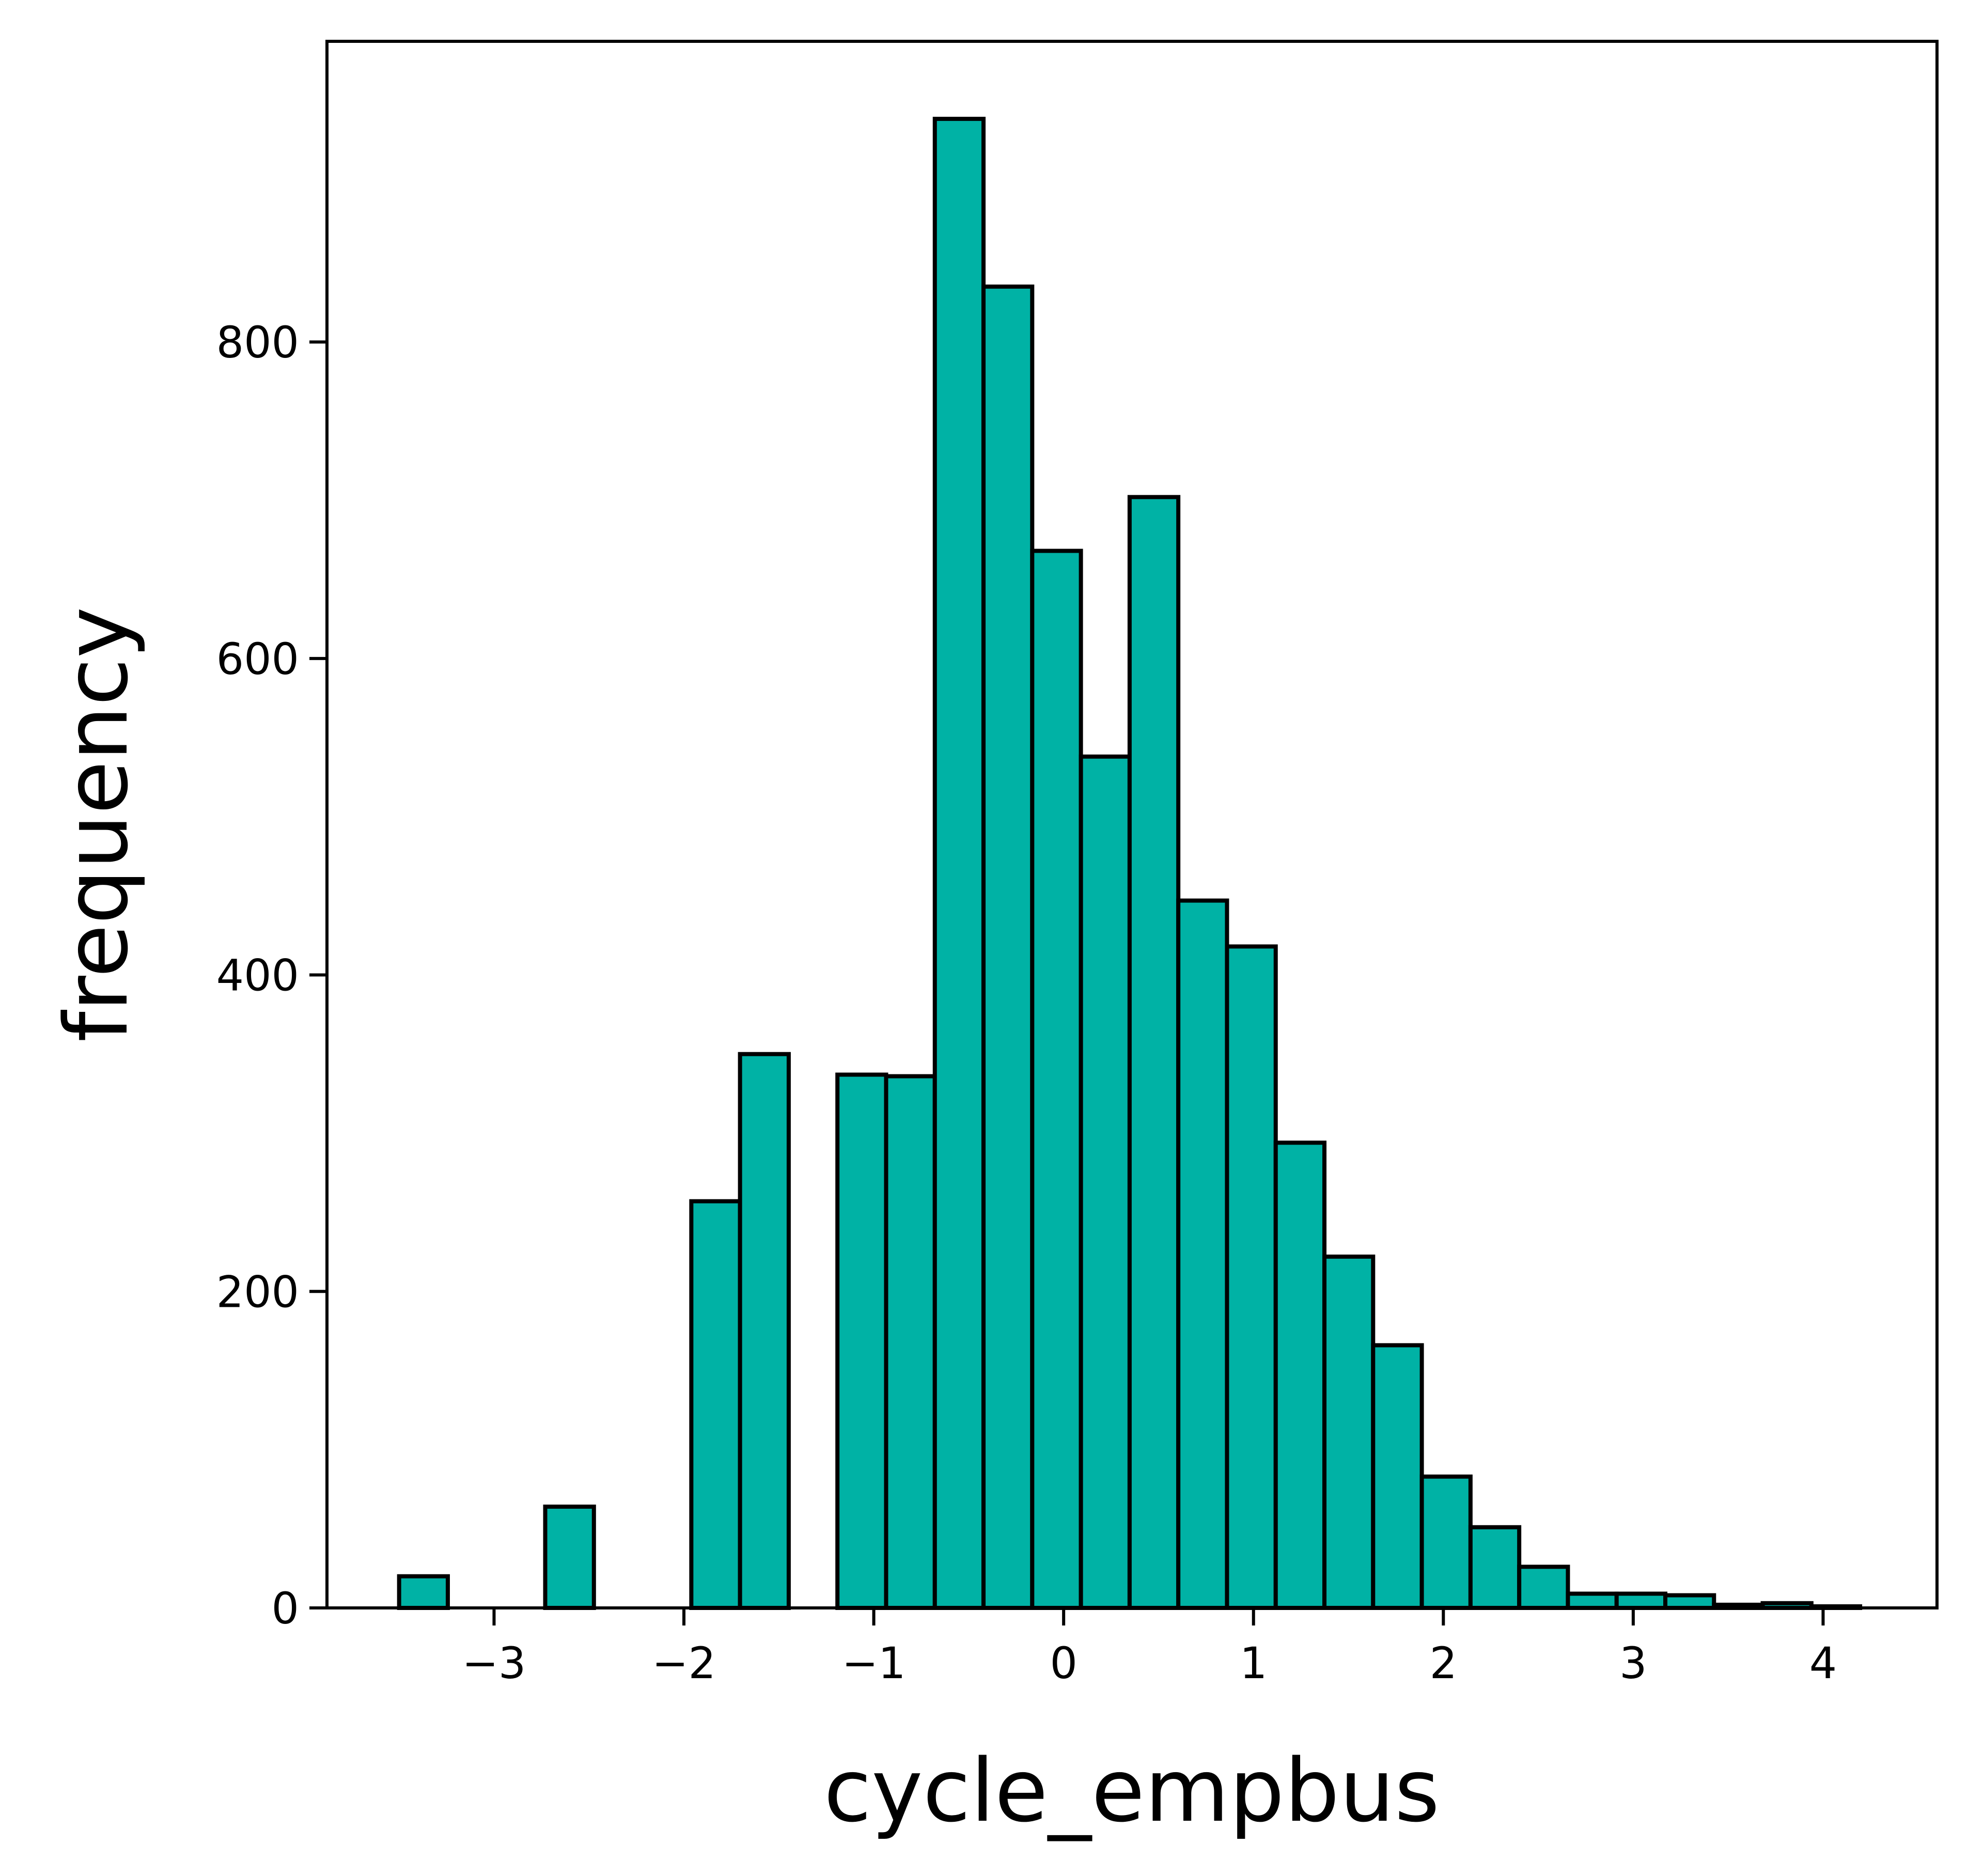 The width and height of the screenshot is (1968, 1876). What do you see at coordinates (257, 975) in the screenshot?
I see `y-tick-label: 400` at bounding box center [257, 975].